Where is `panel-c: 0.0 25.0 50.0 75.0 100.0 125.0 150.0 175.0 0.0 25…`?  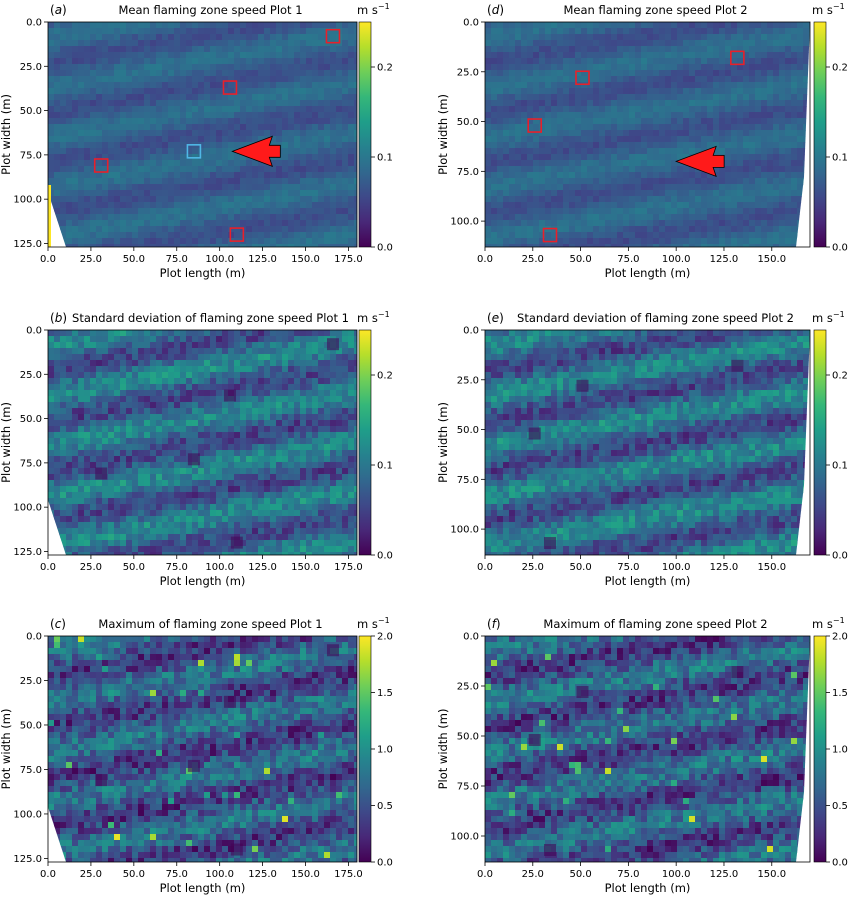 panel-c: 0.0 25.0 50.0 75.0 100.0 125.0 150.0 175.0 0.0 25… is located at coordinates (196, 755).